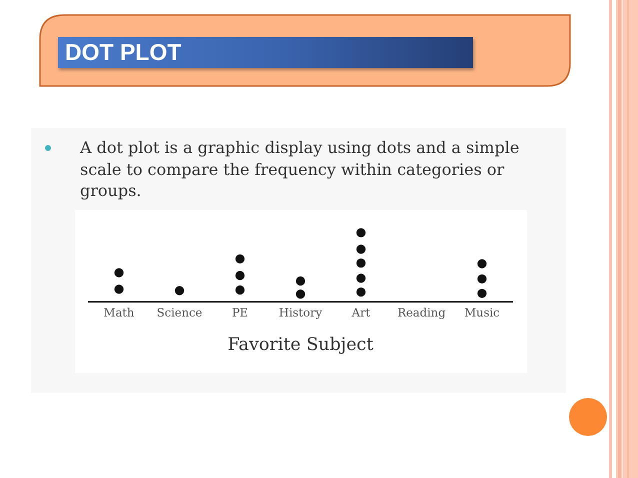 The image size is (638, 478). Describe the element at coordinates (360, 313) in the screenshot. I see `x-tick-label: Art` at that location.